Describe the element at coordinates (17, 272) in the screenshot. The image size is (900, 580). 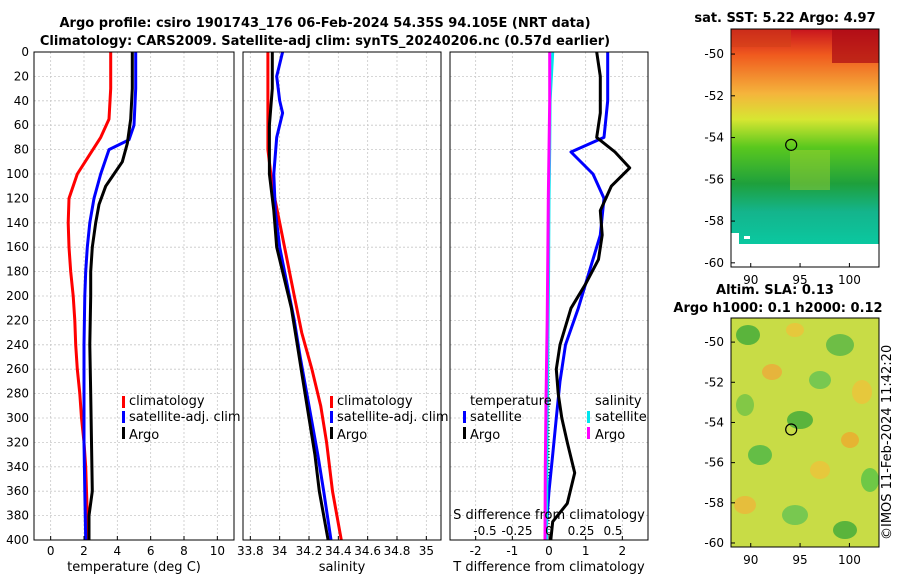
I see `depth-tick-label: 180` at that location.